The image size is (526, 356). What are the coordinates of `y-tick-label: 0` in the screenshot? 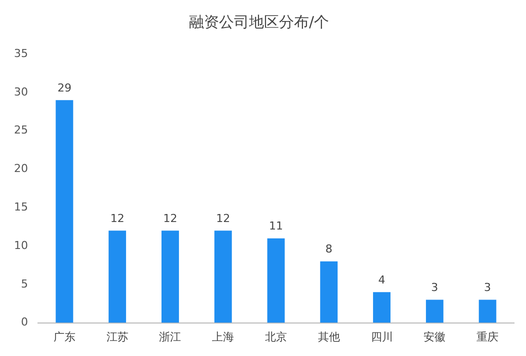 It's located at (24, 322).